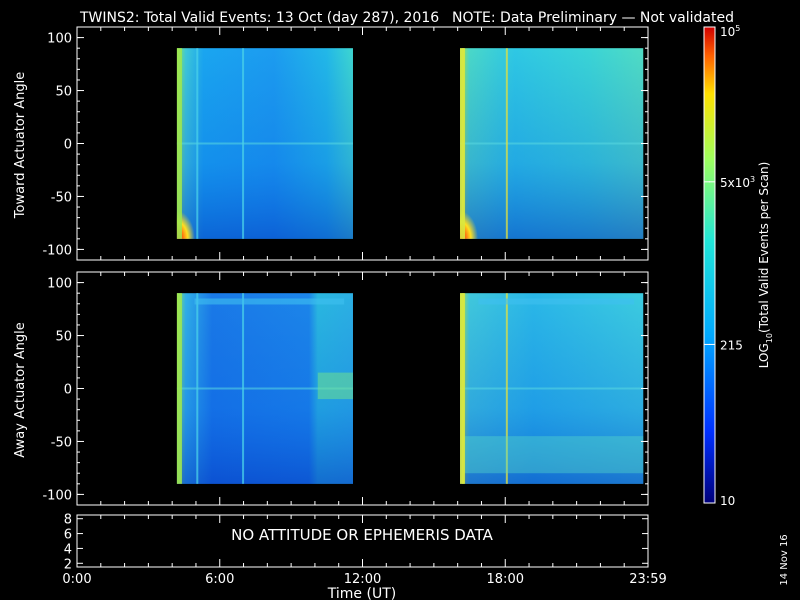 The image size is (800, 600). I want to click on colorbar-tick-label: 10, so click(727, 501).